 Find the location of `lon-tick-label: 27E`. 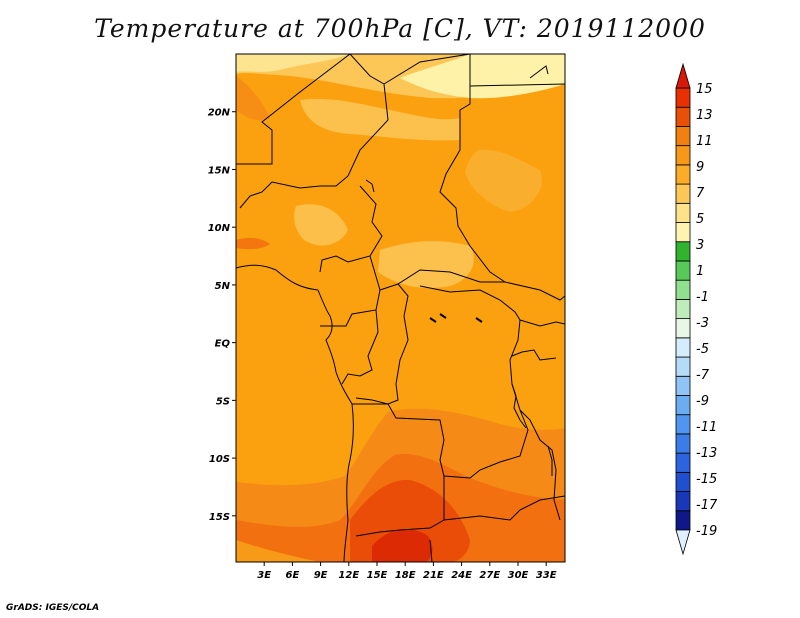

lon-tick-label: 27E is located at coordinates (489, 575).